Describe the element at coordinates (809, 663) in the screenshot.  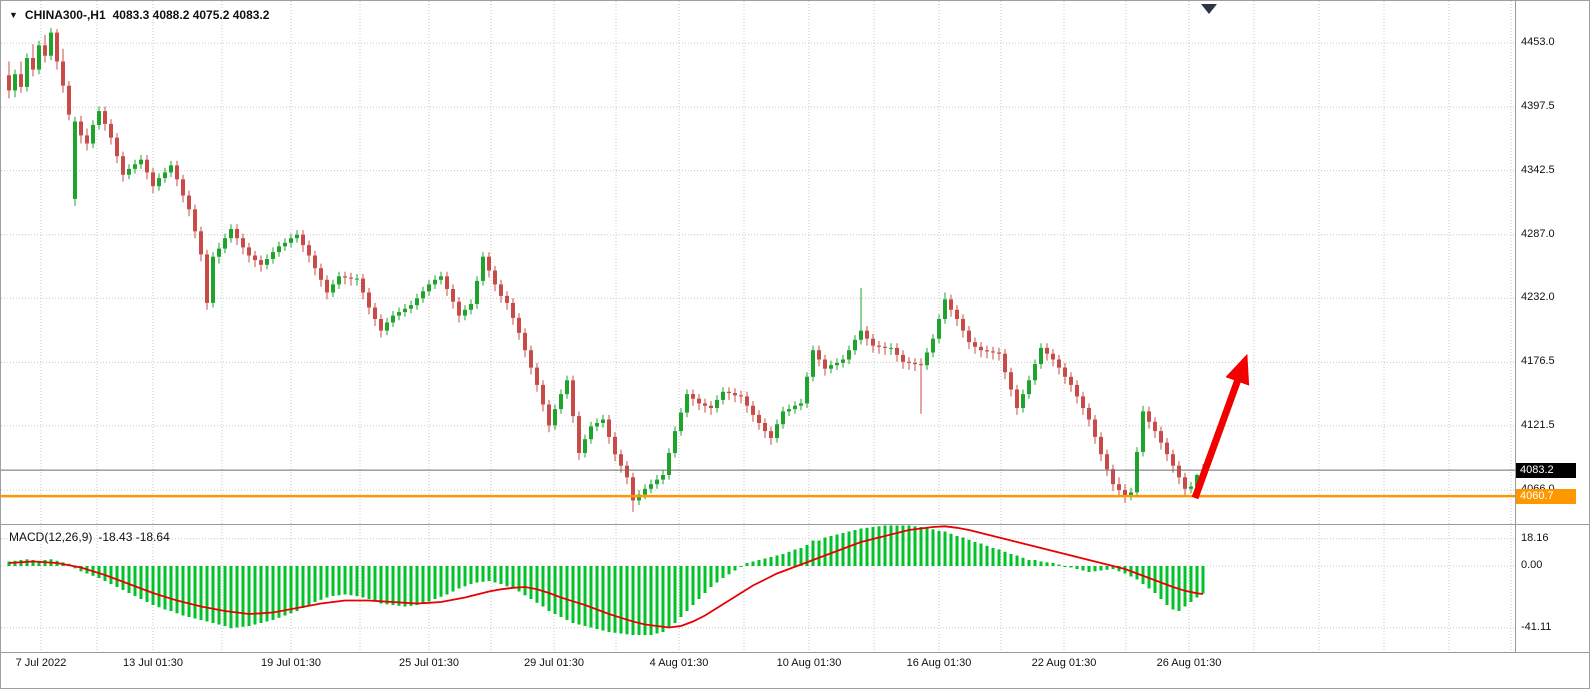
I see `time-axis-label: 10 Aug 01:30` at that location.